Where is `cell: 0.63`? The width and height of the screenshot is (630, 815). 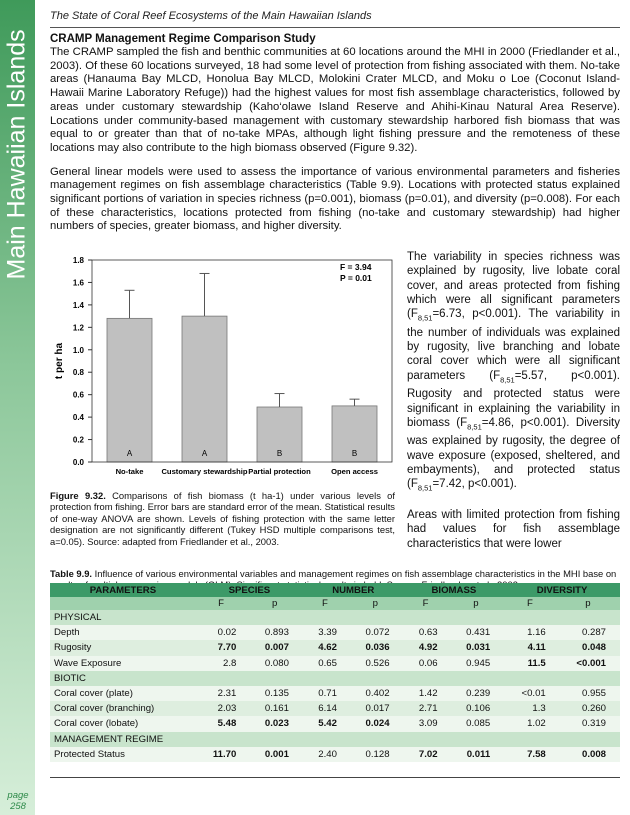 cell: 0.63 is located at coordinates (425, 633).